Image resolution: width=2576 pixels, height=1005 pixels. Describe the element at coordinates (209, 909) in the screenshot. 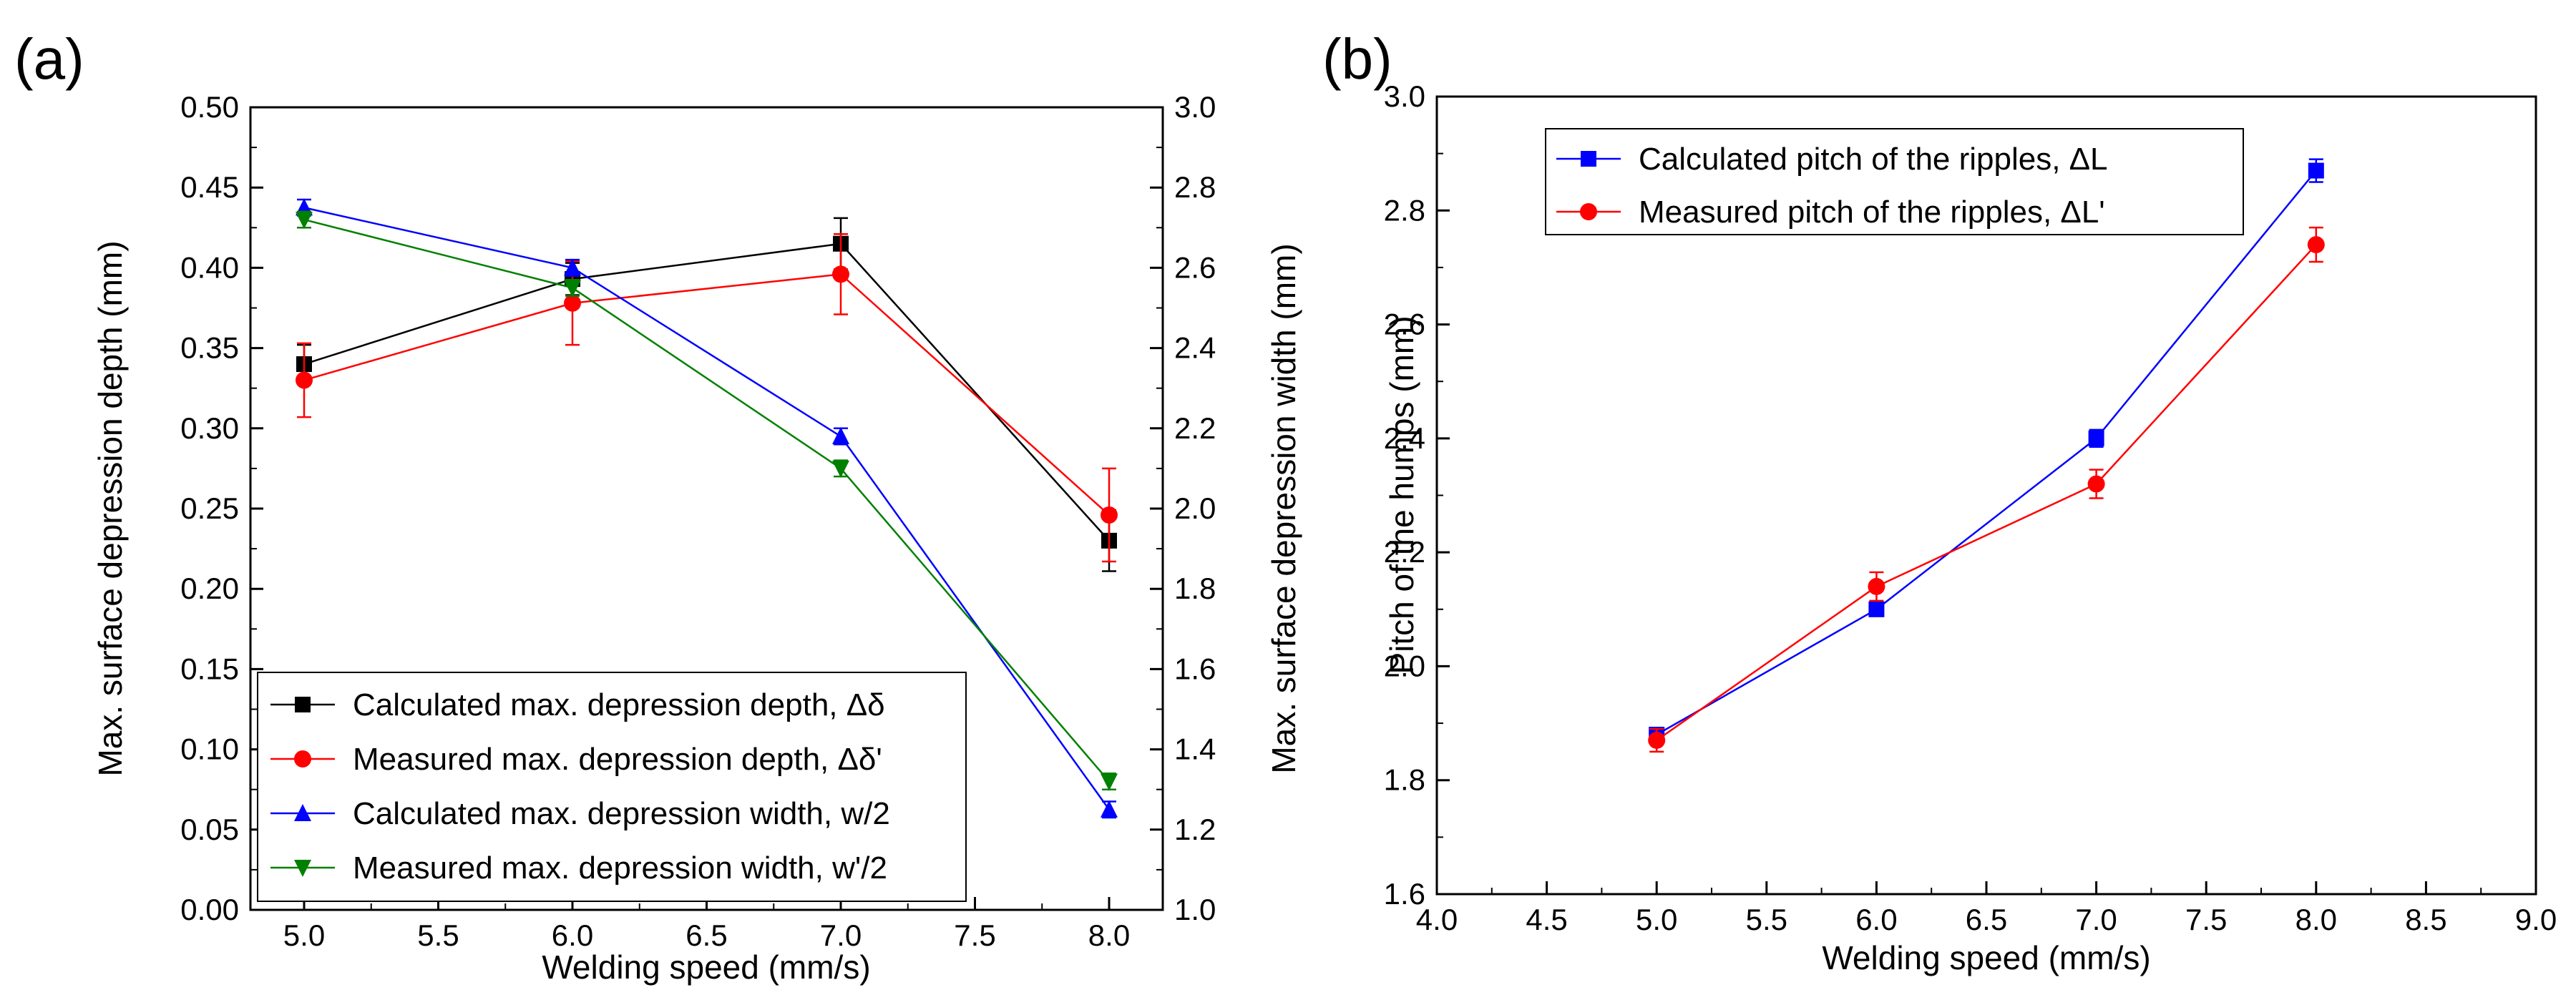

I see `y-tick-label: 0.00` at that location.